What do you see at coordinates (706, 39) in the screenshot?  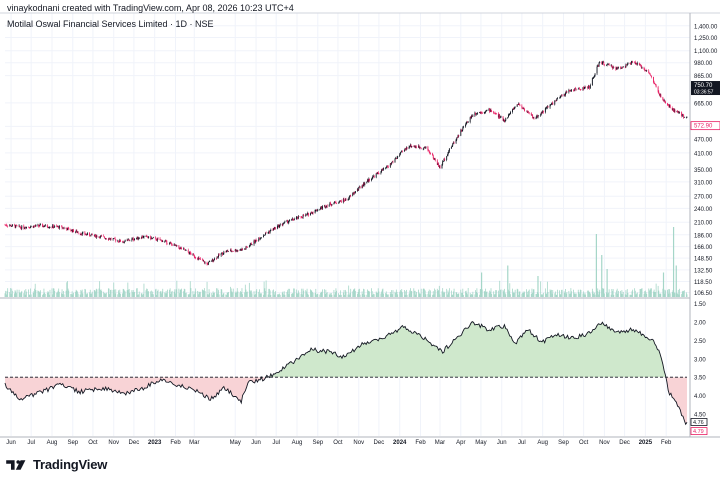 I see `price-tick-label: 1,250.00` at bounding box center [706, 39].